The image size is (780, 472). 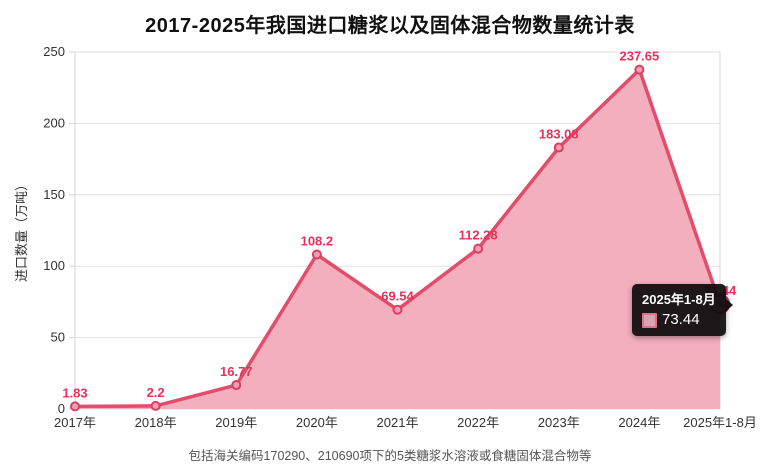 I want to click on tooltip-series-row: 73.44, so click(x=679, y=320).